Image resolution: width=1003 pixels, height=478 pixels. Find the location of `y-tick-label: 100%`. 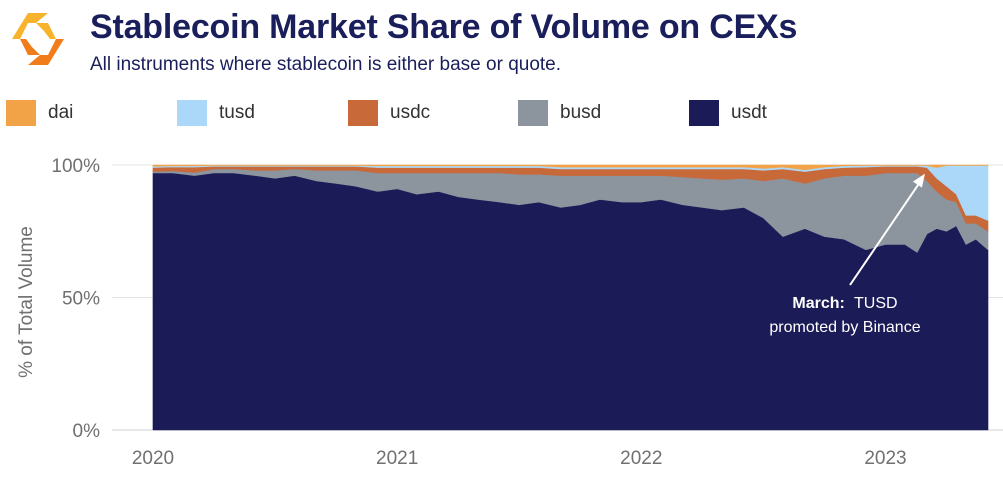

y-tick-label: 100% is located at coordinates (75, 166).